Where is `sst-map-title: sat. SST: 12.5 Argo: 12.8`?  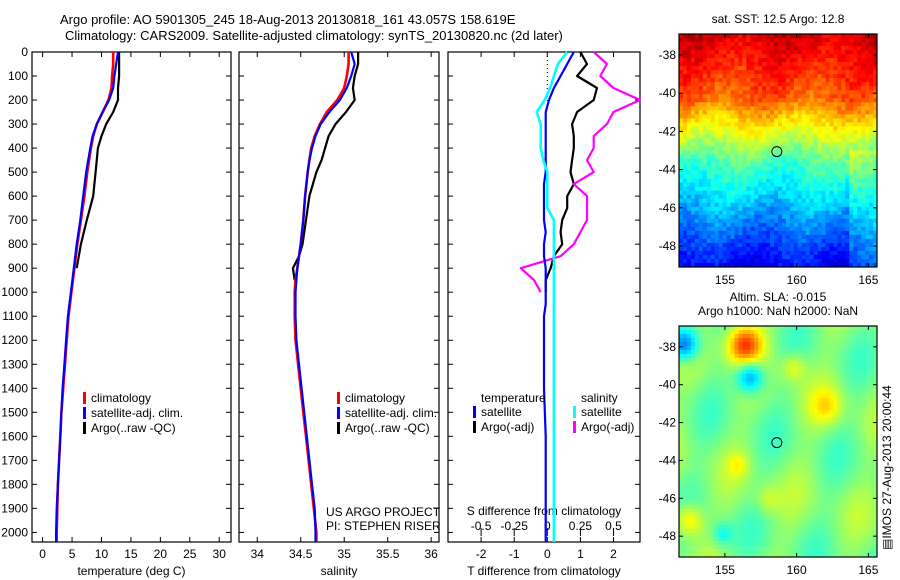 sst-map-title: sat. SST: 12.5 Argo: 12.8 is located at coordinates (778, 19).